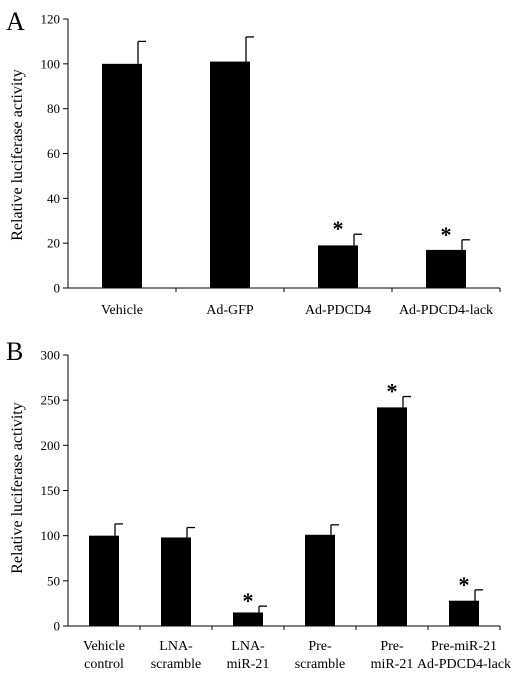  Describe the element at coordinates (53, 153) in the screenshot. I see `panel-a-y-tick-label: 60` at that location.